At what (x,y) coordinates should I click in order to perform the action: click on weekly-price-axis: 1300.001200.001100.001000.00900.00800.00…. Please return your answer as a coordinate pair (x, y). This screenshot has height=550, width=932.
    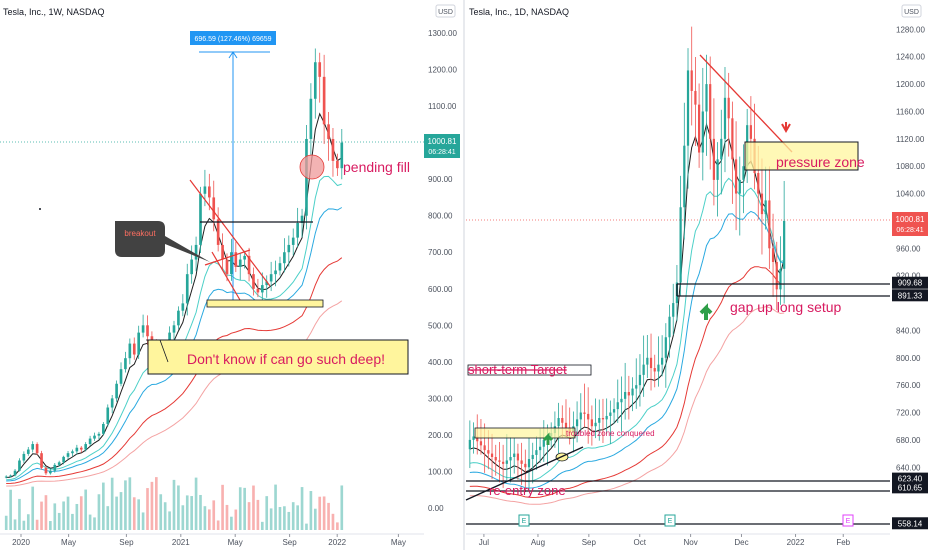
    Looking at the image, I should click on (442, 271).